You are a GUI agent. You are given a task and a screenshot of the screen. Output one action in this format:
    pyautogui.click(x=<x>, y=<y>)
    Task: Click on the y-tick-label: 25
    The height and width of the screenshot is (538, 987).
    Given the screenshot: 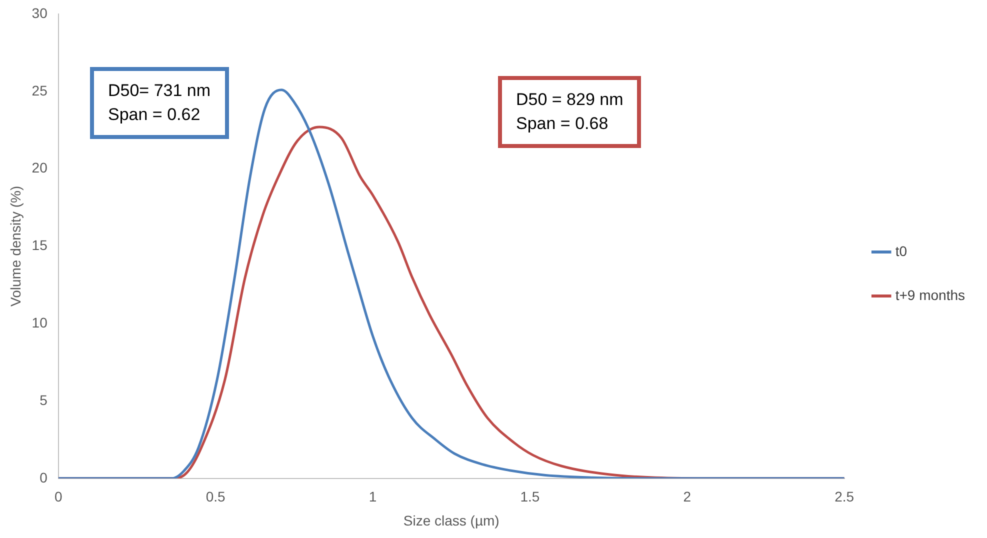 What is the action you would take?
    pyautogui.click(x=40, y=90)
    